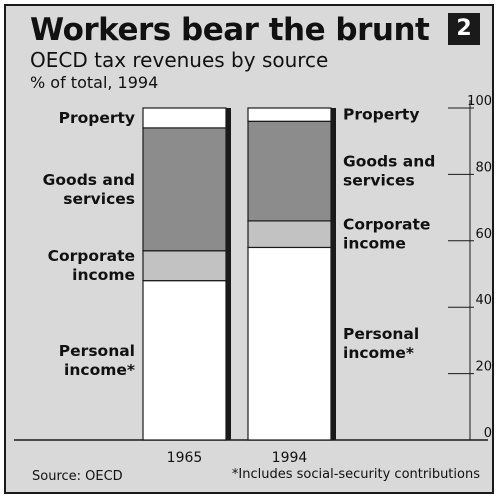  What do you see at coordinates (184, 360) in the screenshot?
I see `bar-1965-personal` at bounding box center [184, 360].